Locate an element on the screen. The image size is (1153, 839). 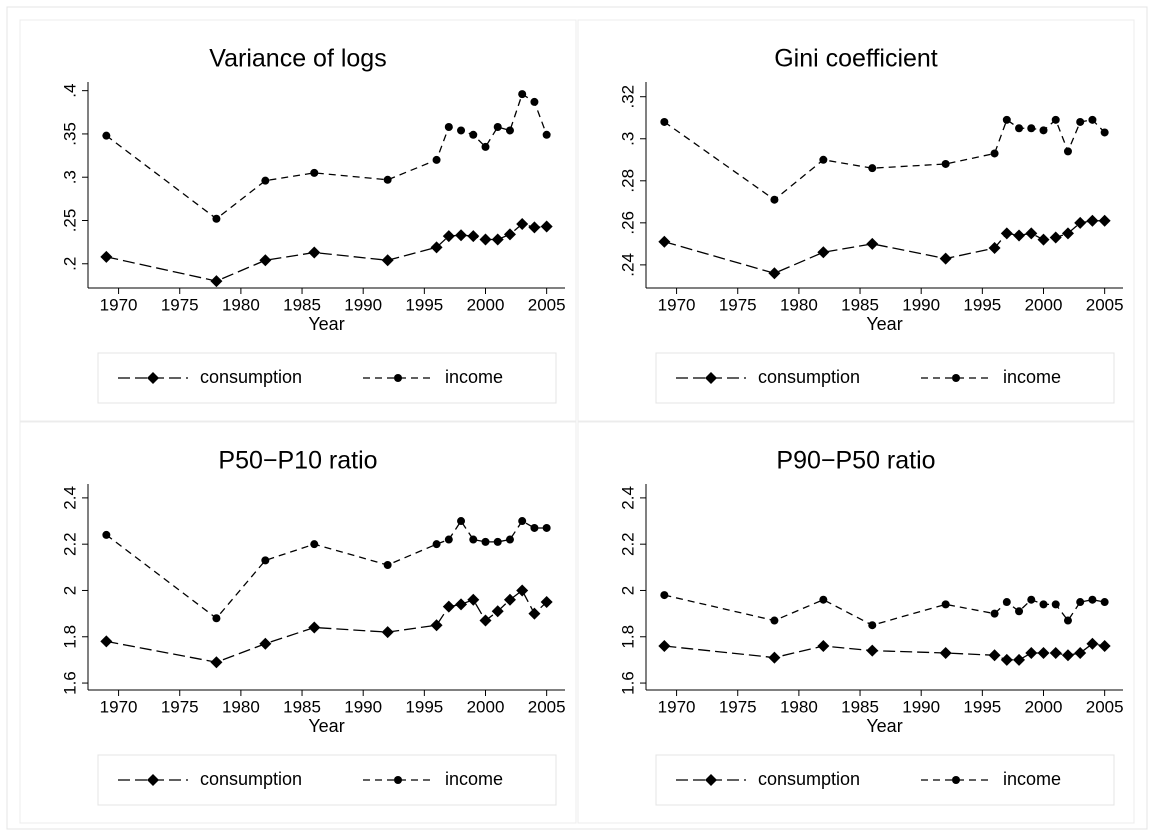
y-tick-label: .4 is located at coordinates (69, 91).